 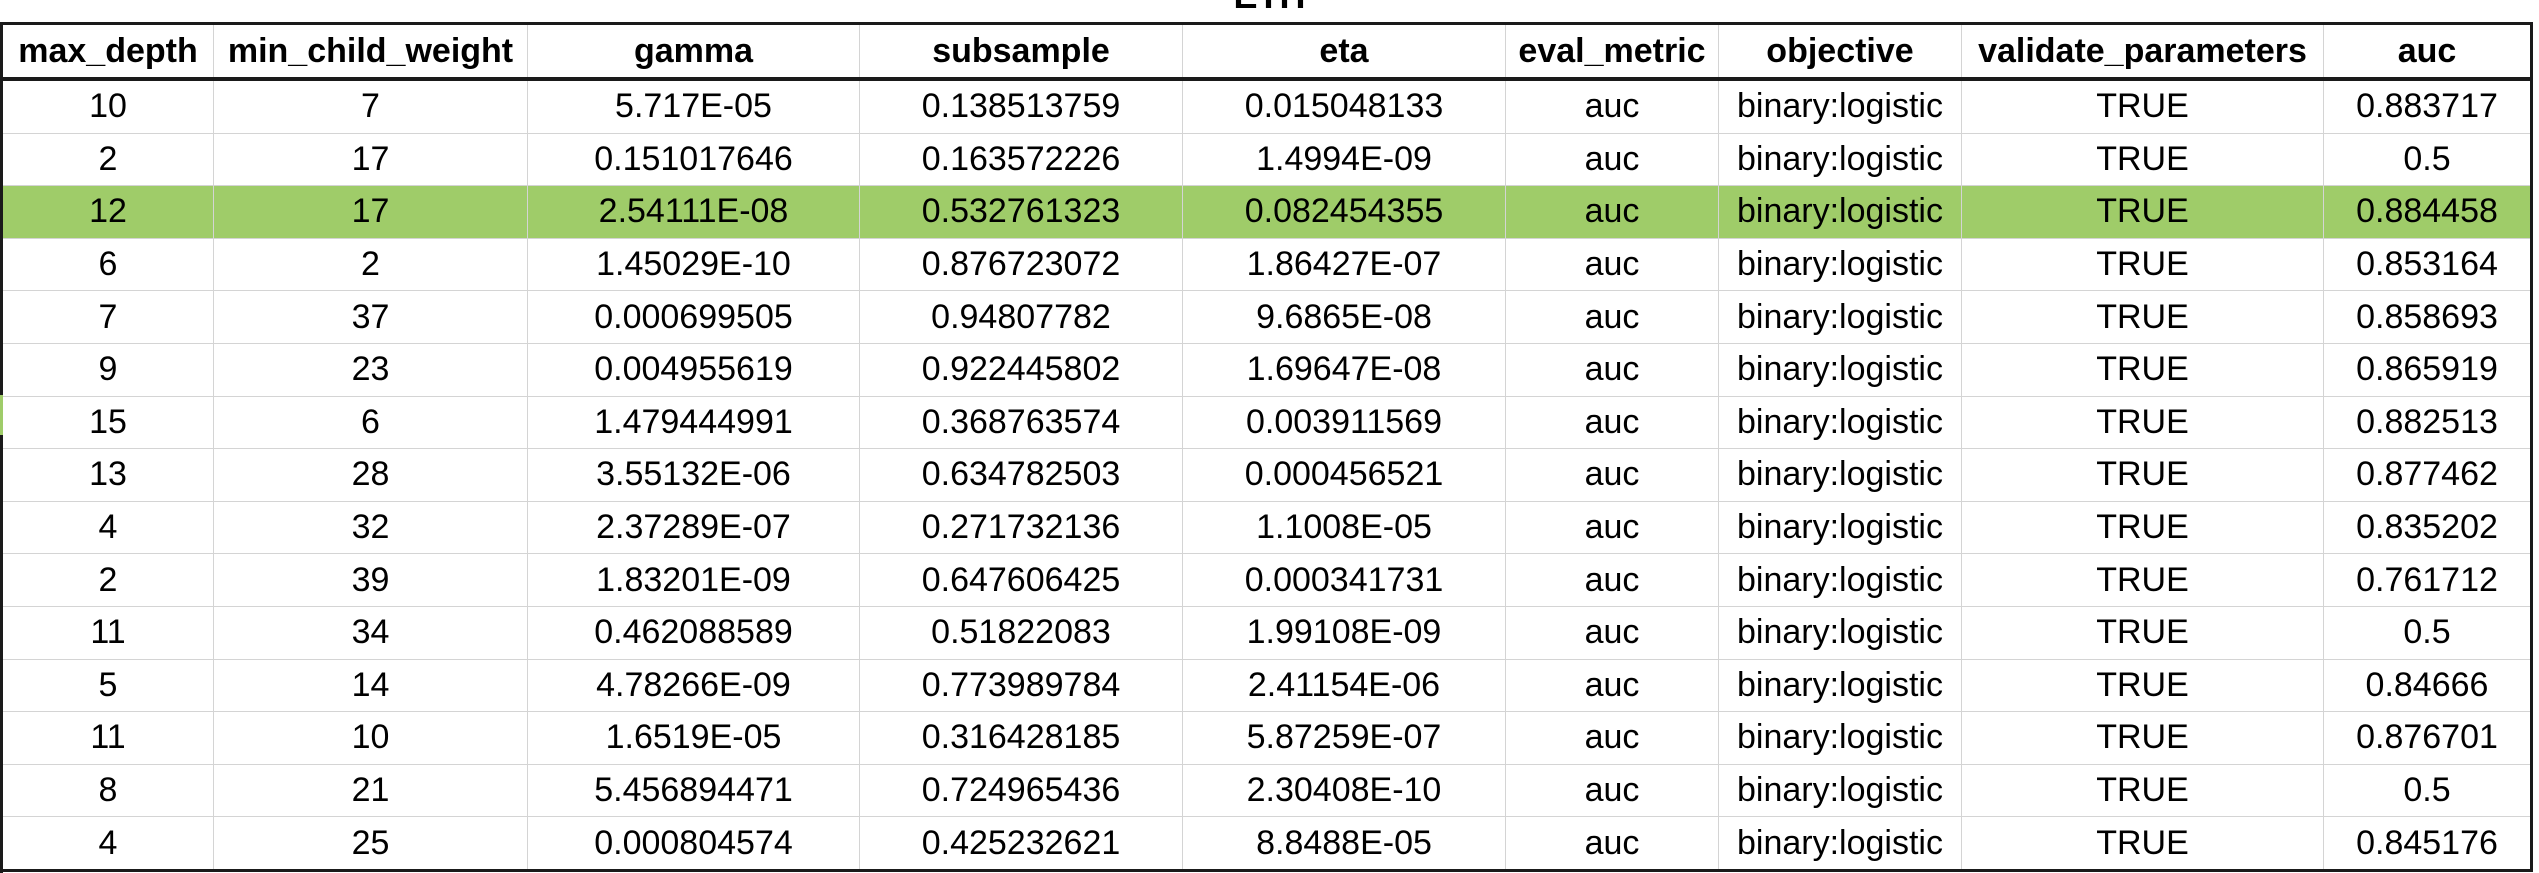 What do you see at coordinates (693, 528) in the screenshot?
I see `cell-gamma: 2.37289E-07` at bounding box center [693, 528].